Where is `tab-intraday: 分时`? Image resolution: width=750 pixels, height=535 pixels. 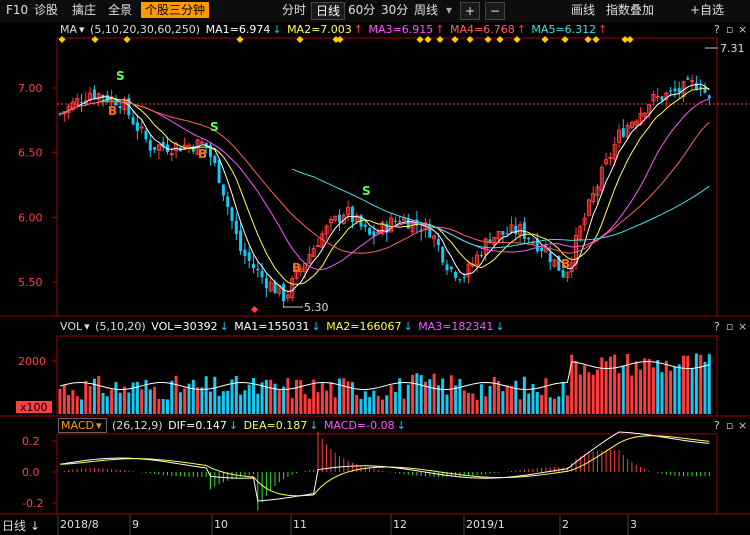 tab-intraday: 分时 is located at coordinates (294, 10).